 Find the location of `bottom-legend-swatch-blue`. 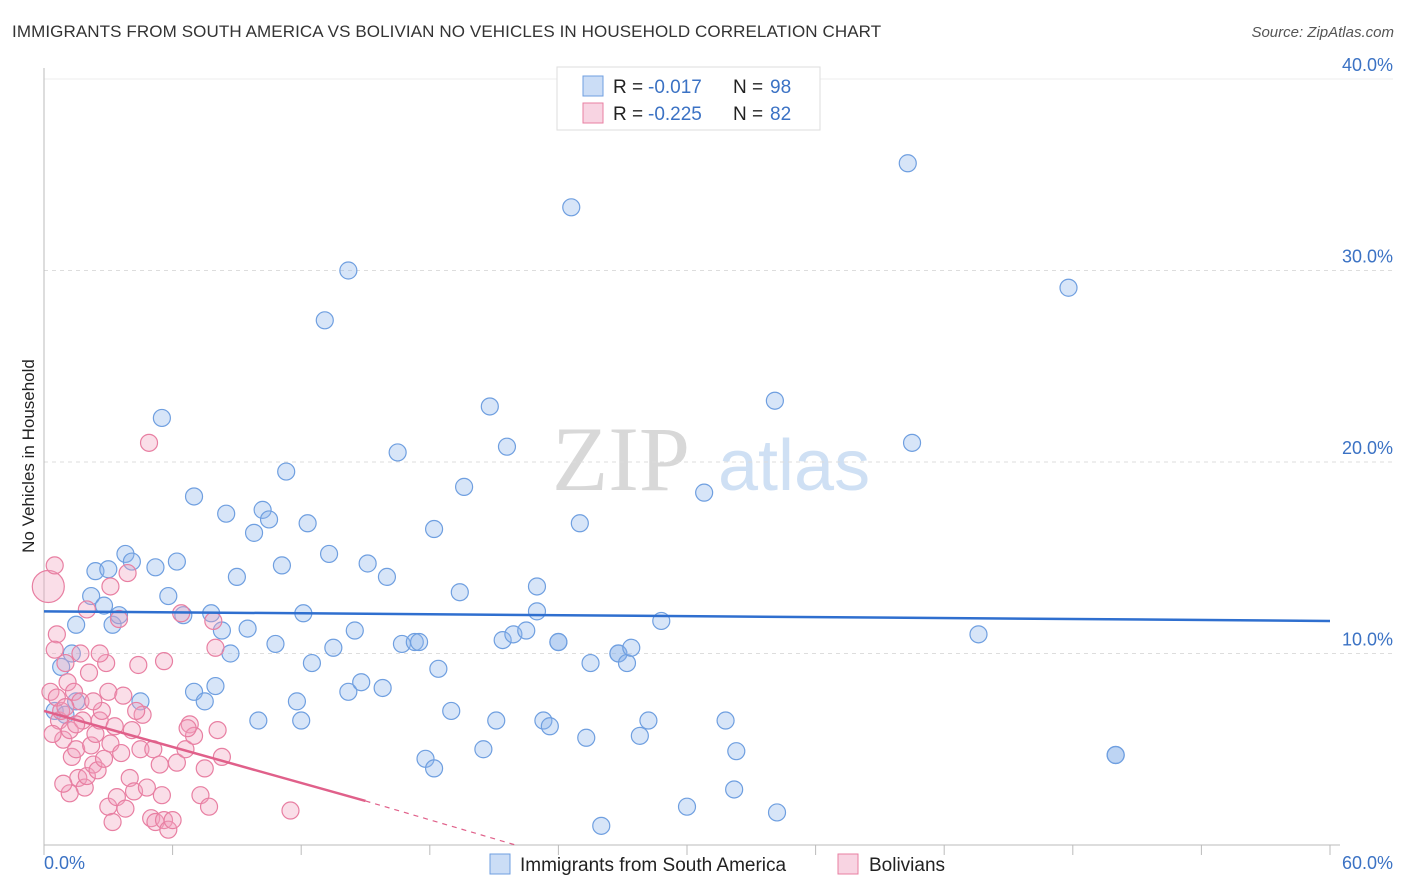

bottom-legend-swatch-blue is located at coordinates (500, 864).